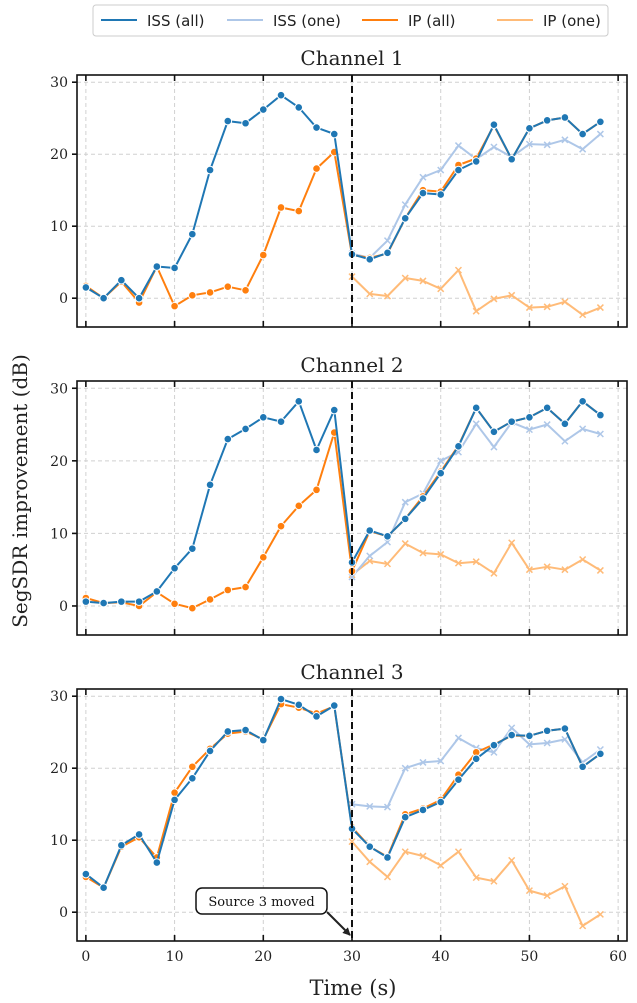 The height and width of the screenshot is (1003, 637). I want to click on y-tick-label: 30, so click(59, 83).